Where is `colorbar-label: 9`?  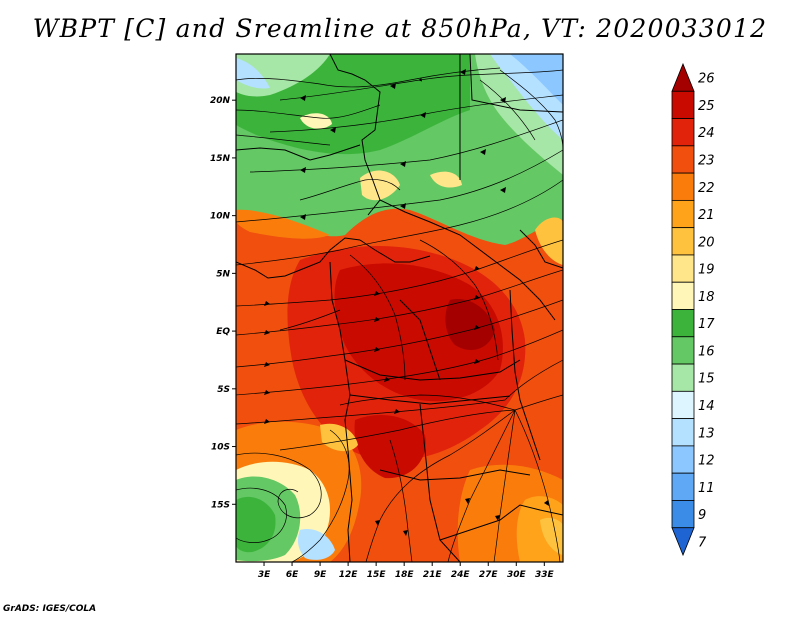
colorbar-label: 9 is located at coordinates (702, 515).